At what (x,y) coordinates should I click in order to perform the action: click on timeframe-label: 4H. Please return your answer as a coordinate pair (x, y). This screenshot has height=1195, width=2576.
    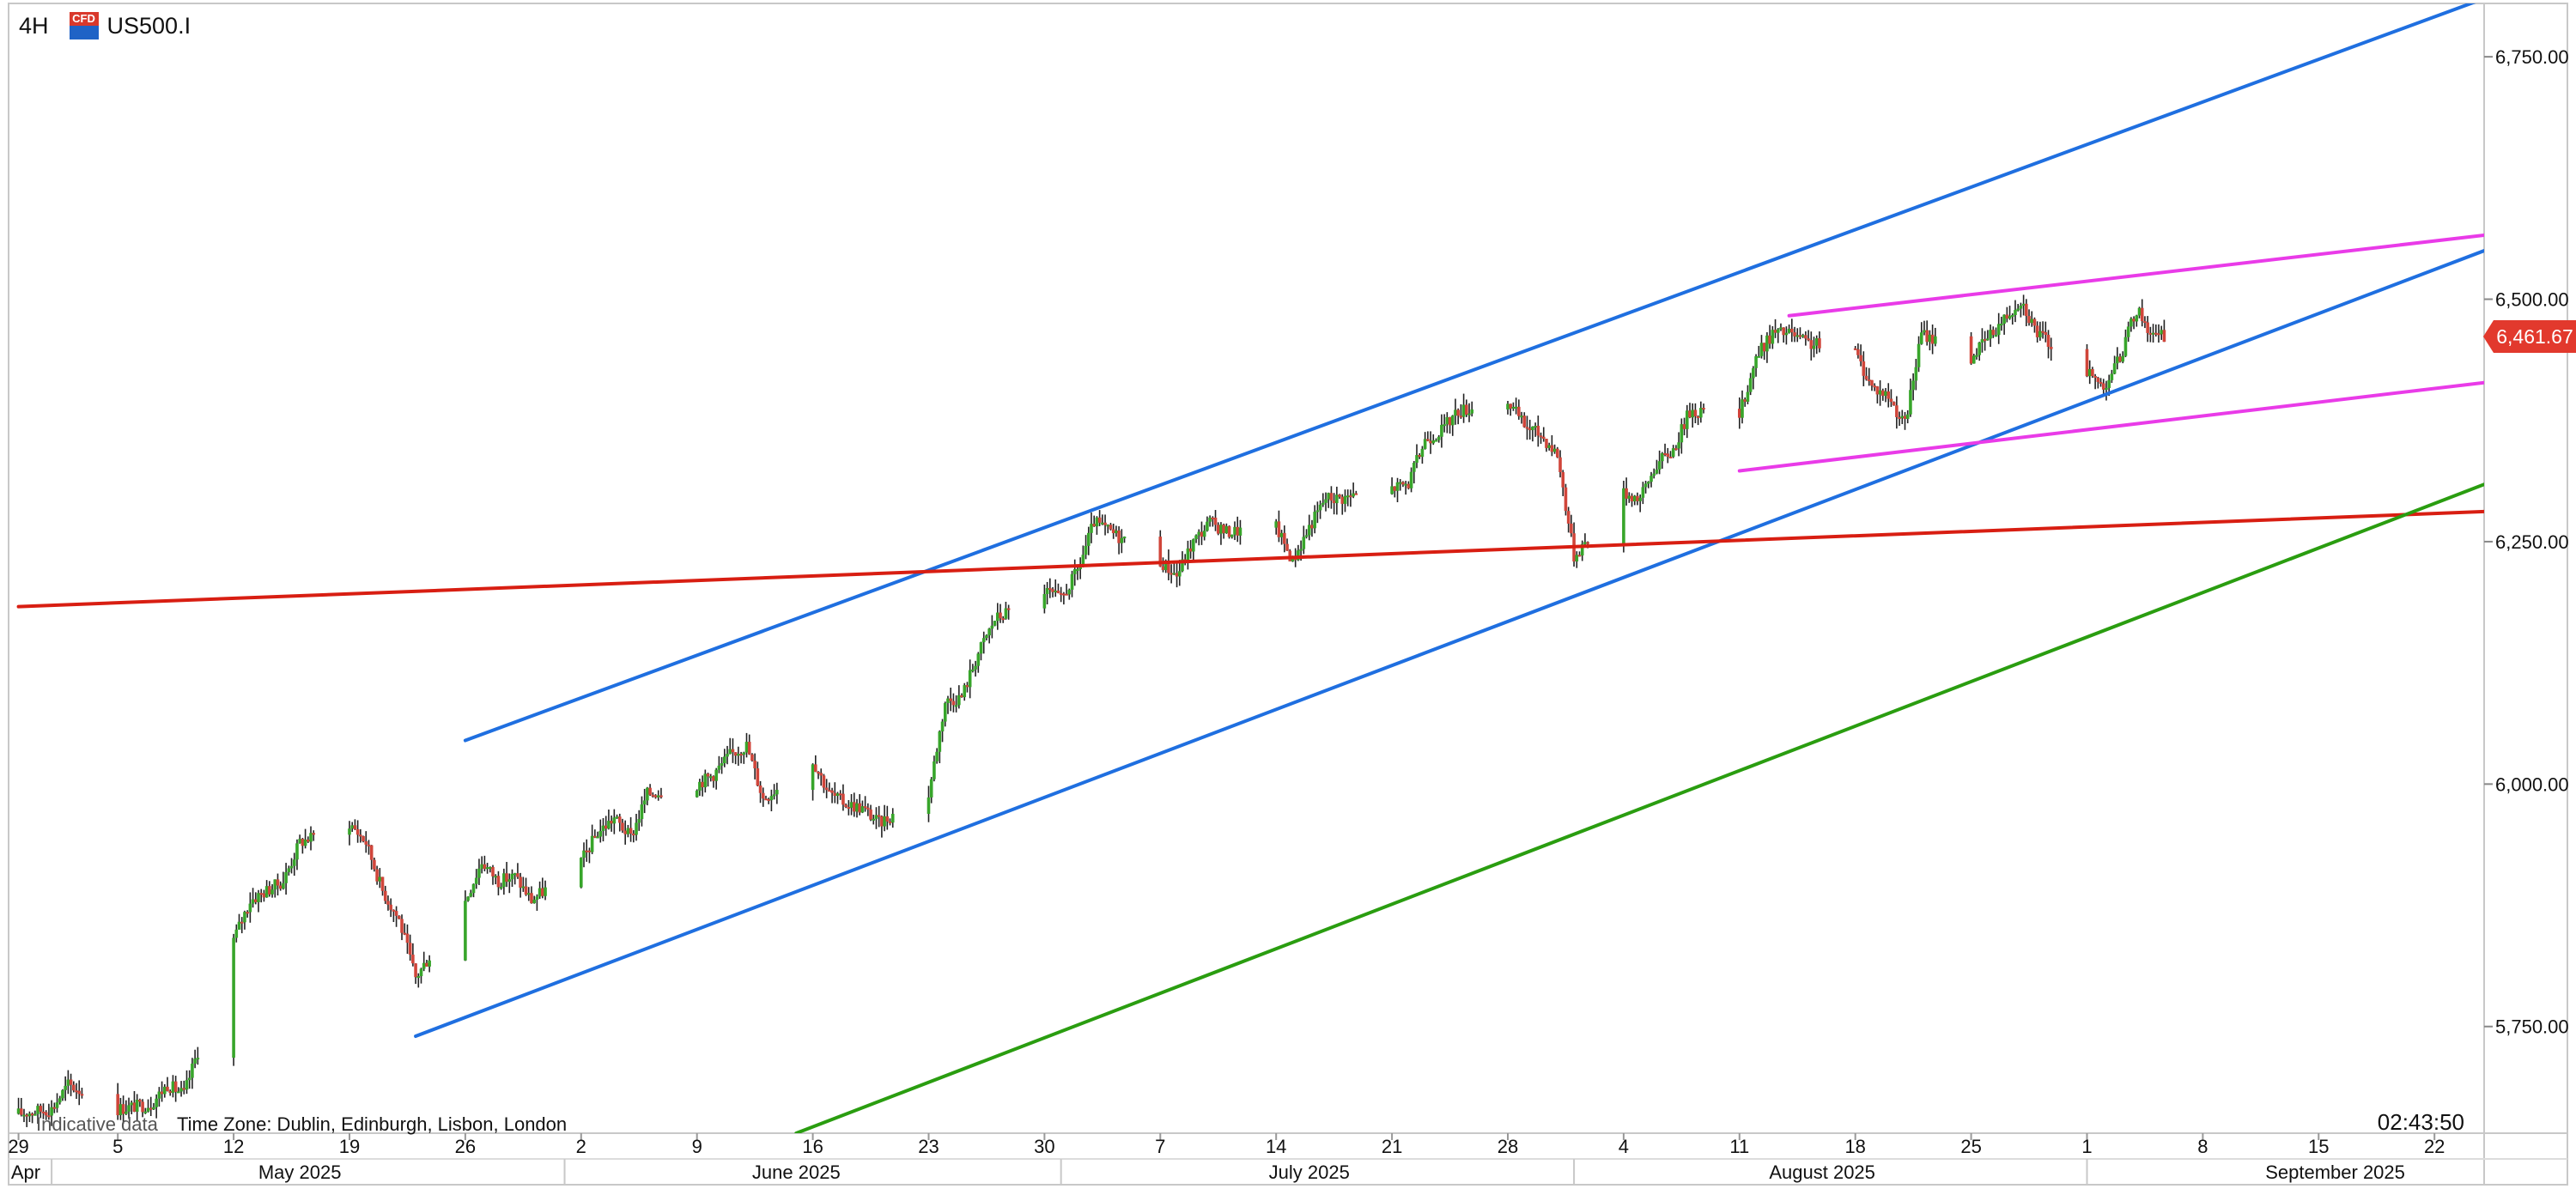
    Looking at the image, I should click on (34, 26).